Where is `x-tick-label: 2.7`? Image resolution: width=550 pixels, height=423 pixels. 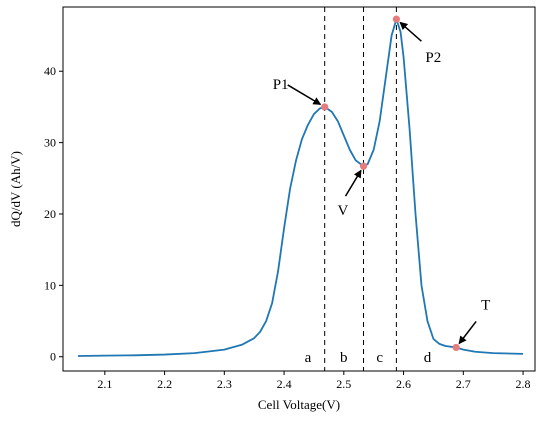 x-tick-label: 2.7 is located at coordinates (463, 384).